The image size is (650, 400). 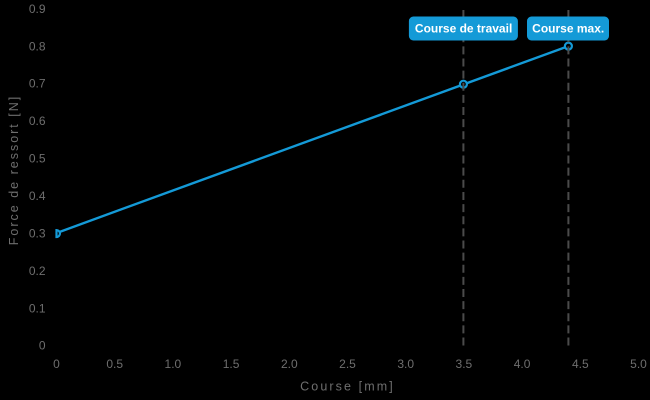 I want to click on svg-text: 5.0, so click(x=638, y=364).